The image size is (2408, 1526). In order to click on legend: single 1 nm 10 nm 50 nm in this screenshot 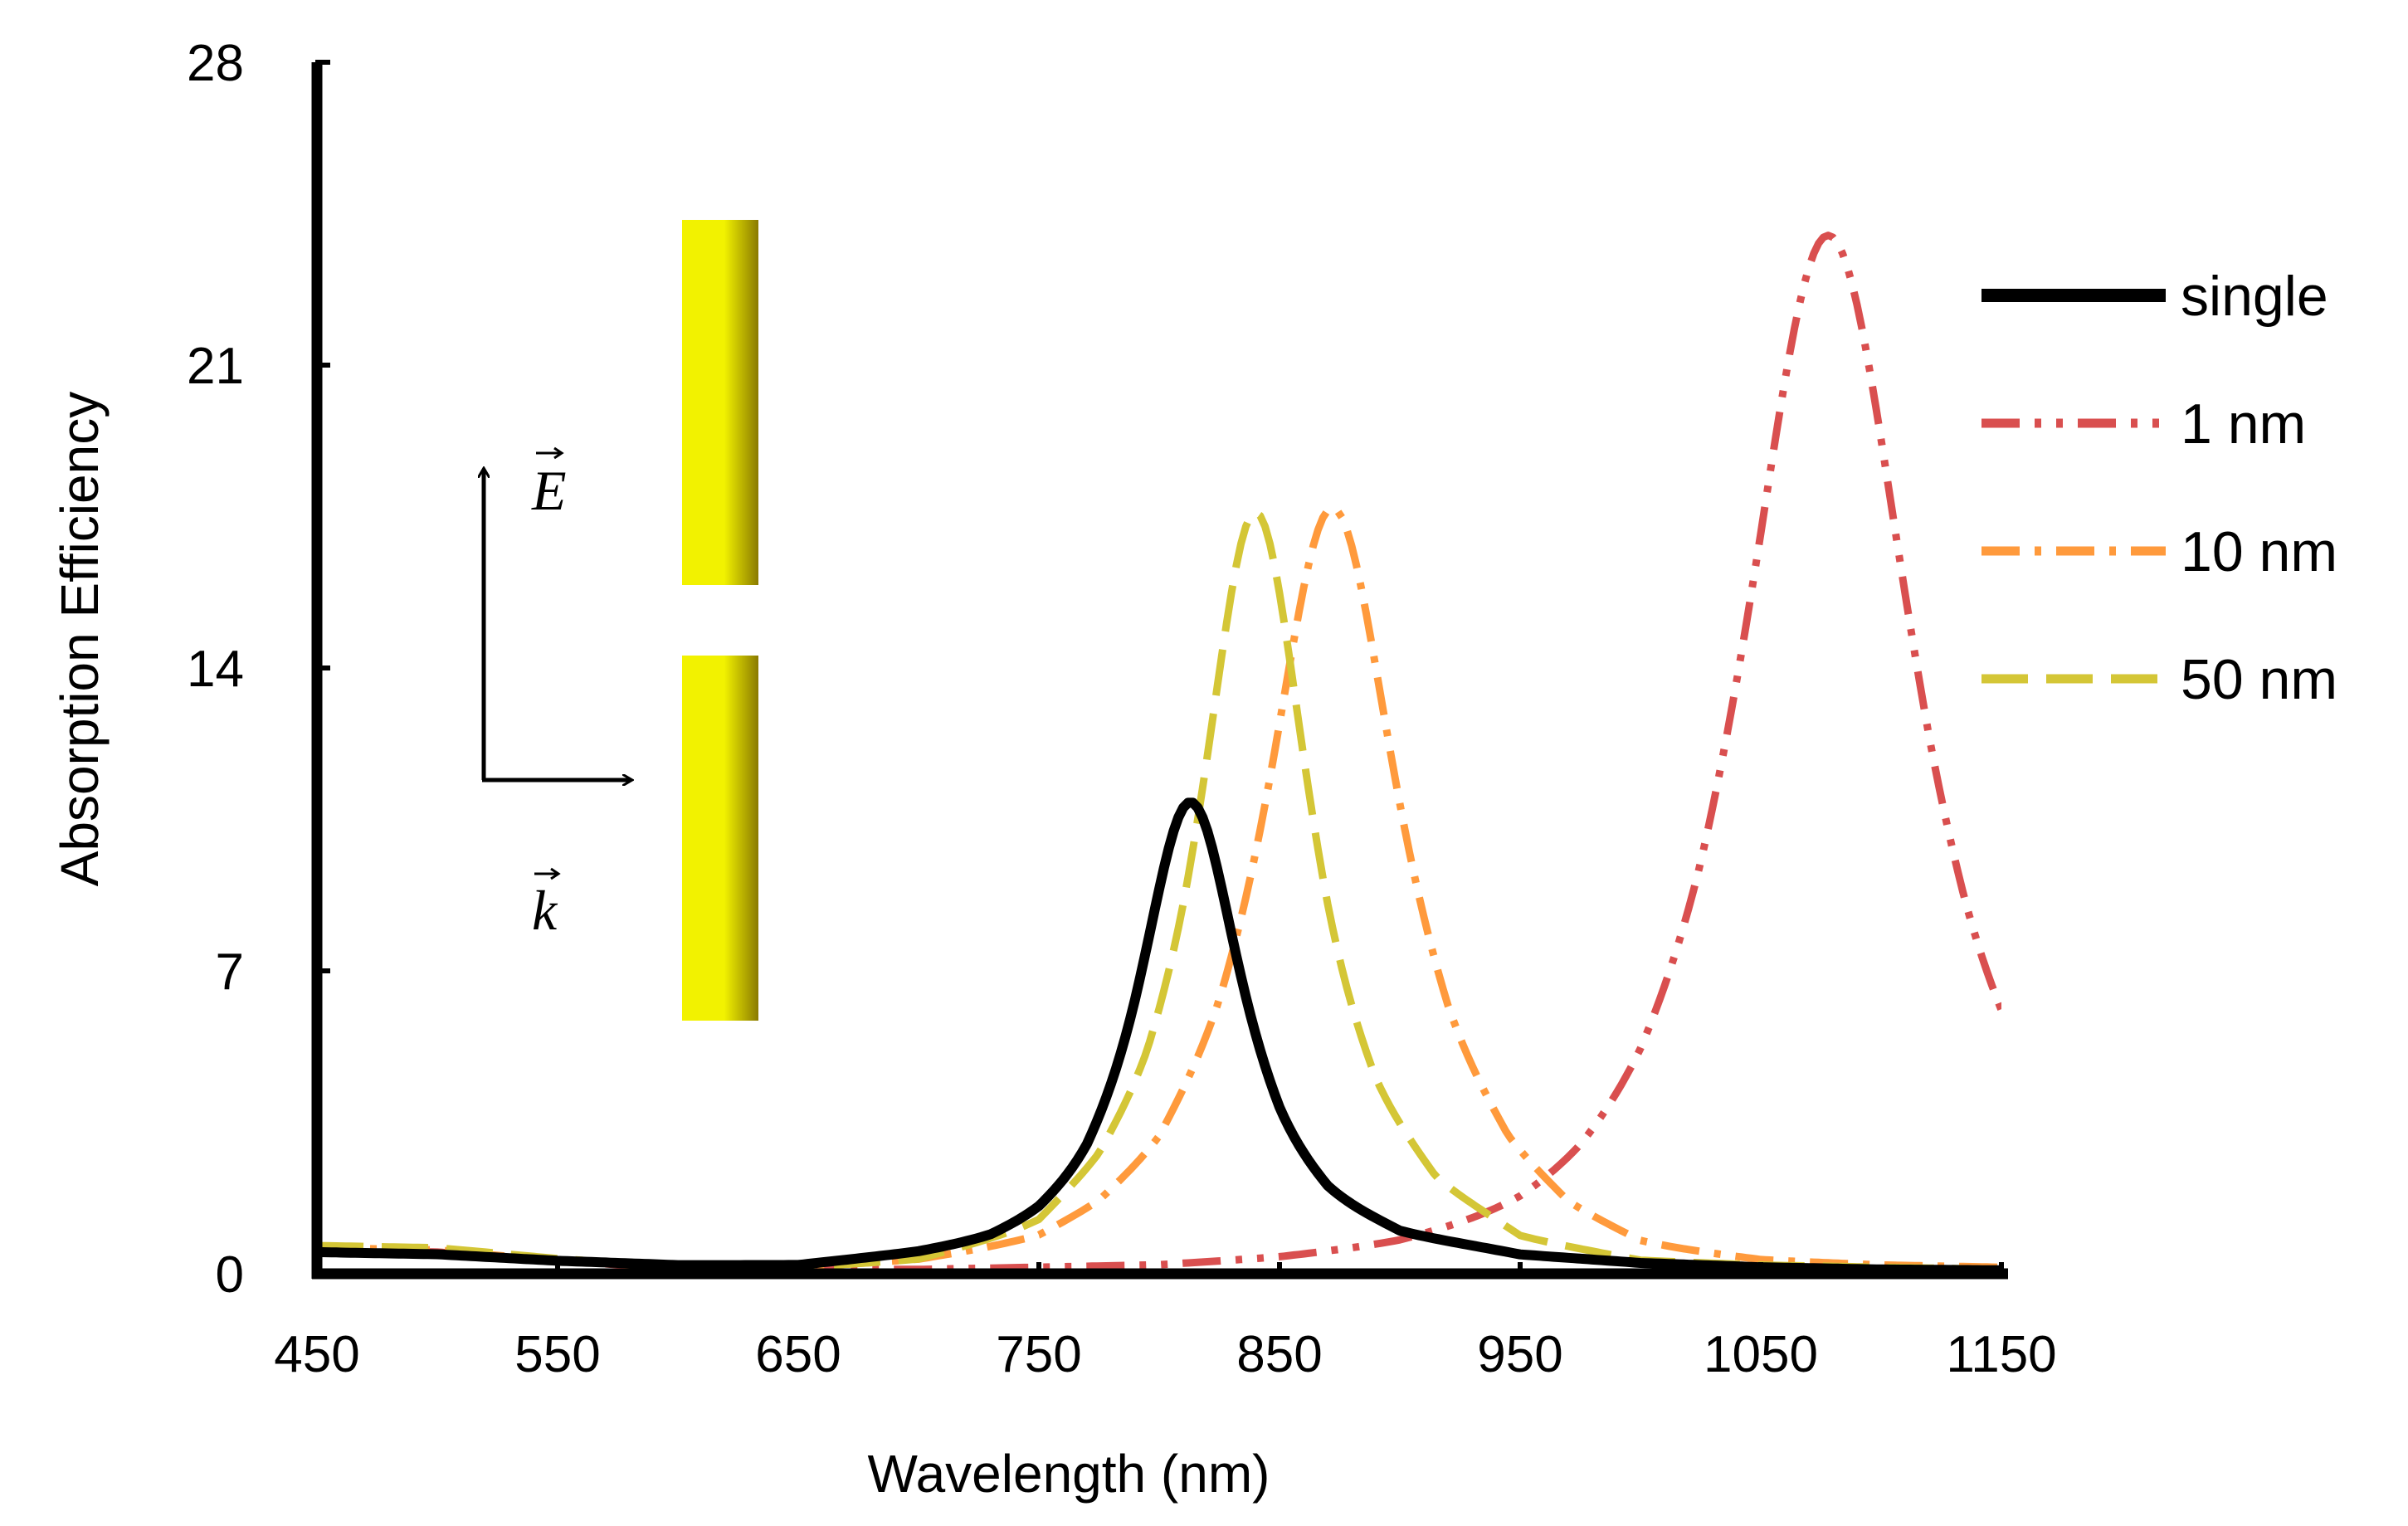, I will do `click(2159, 488)`.